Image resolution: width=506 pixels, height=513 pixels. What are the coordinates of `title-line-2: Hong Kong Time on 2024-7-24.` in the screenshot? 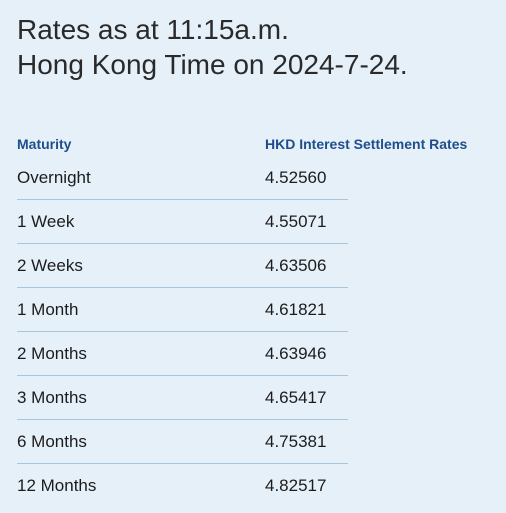 It's located at (212, 64).